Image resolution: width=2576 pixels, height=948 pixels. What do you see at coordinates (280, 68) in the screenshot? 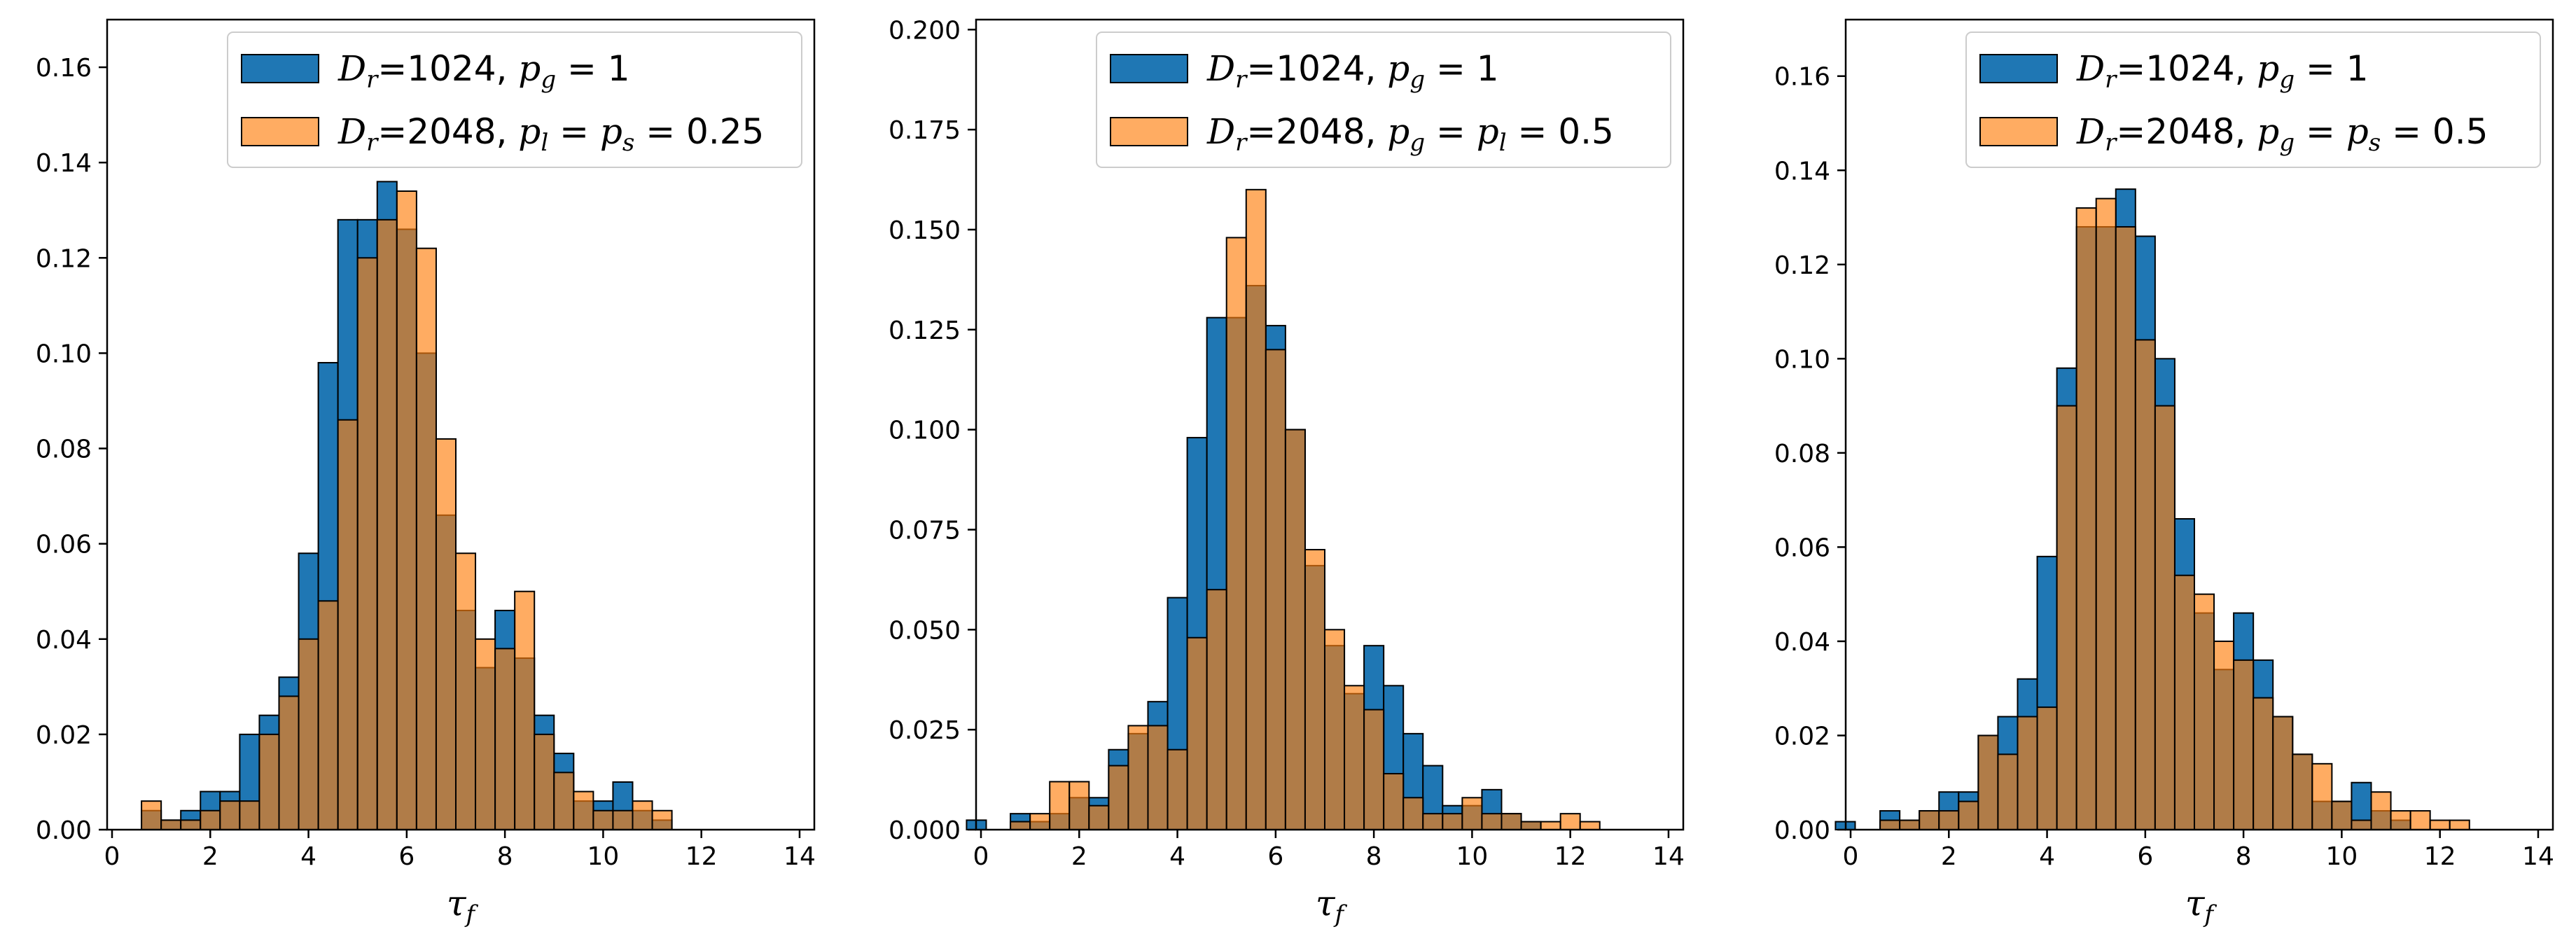
I see `legend-swatch` at bounding box center [280, 68].